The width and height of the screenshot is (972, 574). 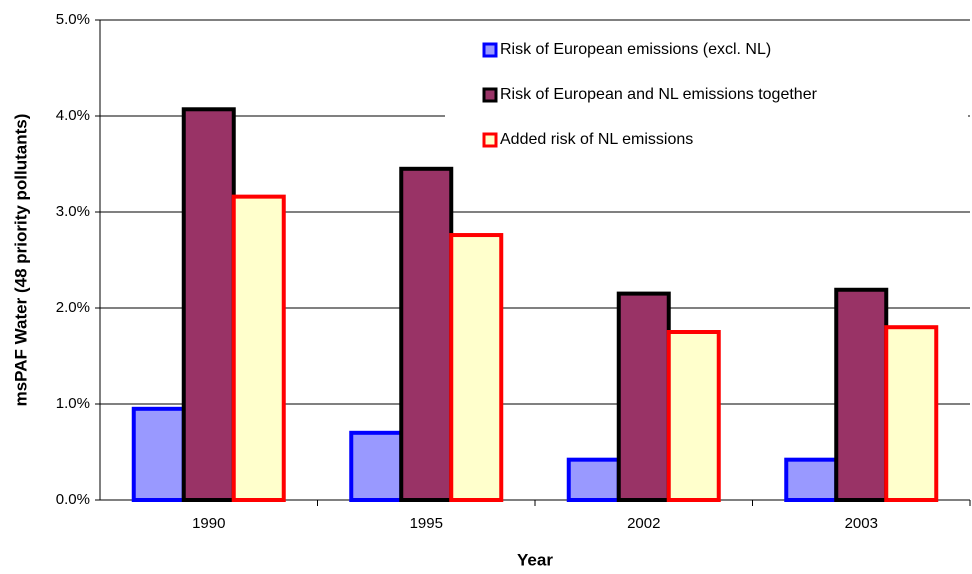 What do you see at coordinates (596, 139) in the screenshot?
I see `legend-label: Added risk of NL emissions` at bounding box center [596, 139].